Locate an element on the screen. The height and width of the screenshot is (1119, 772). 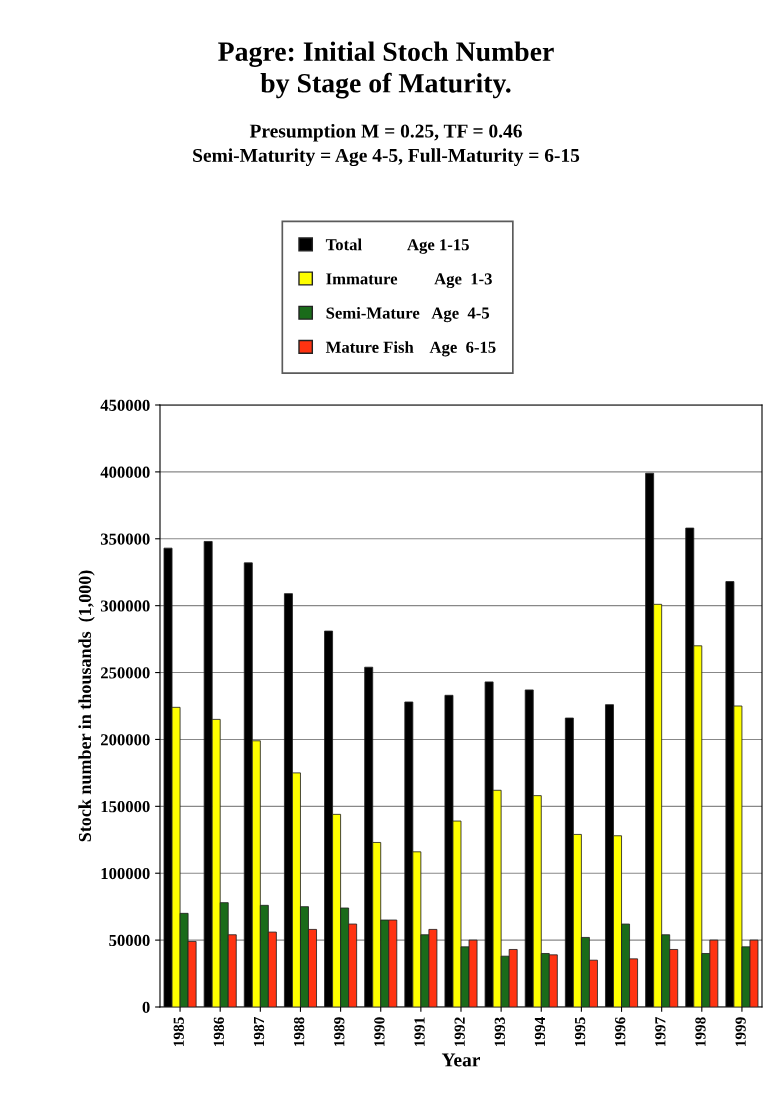
y-tick-label: 50000 is located at coordinates (129, 940).